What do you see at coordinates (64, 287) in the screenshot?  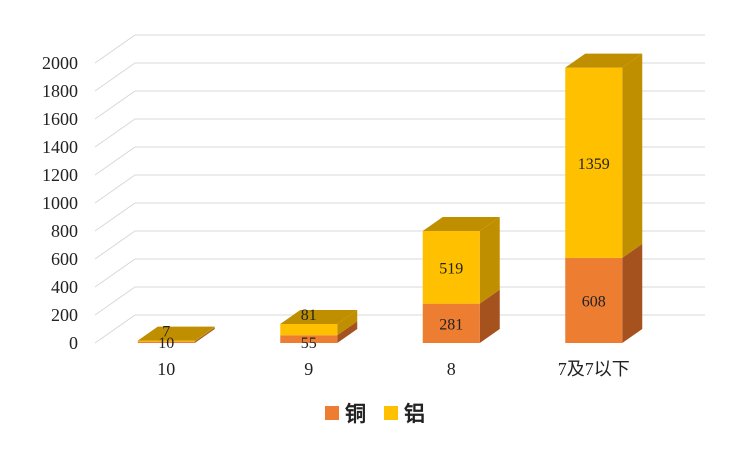 I see `y-tick-label-400: 400` at bounding box center [64, 287].